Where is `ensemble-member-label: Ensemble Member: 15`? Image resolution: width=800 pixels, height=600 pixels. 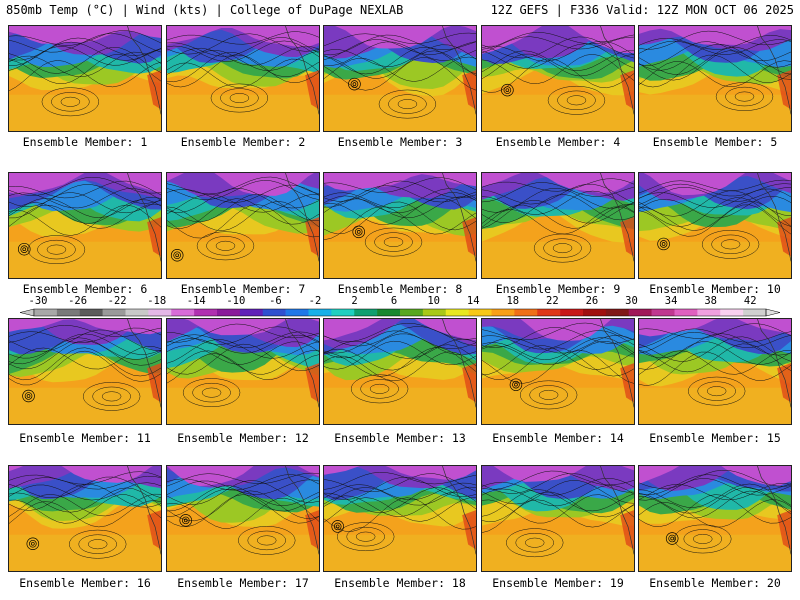
ensemble-member-label: Ensemble Member: 15 is located at coordinates (715, 438).